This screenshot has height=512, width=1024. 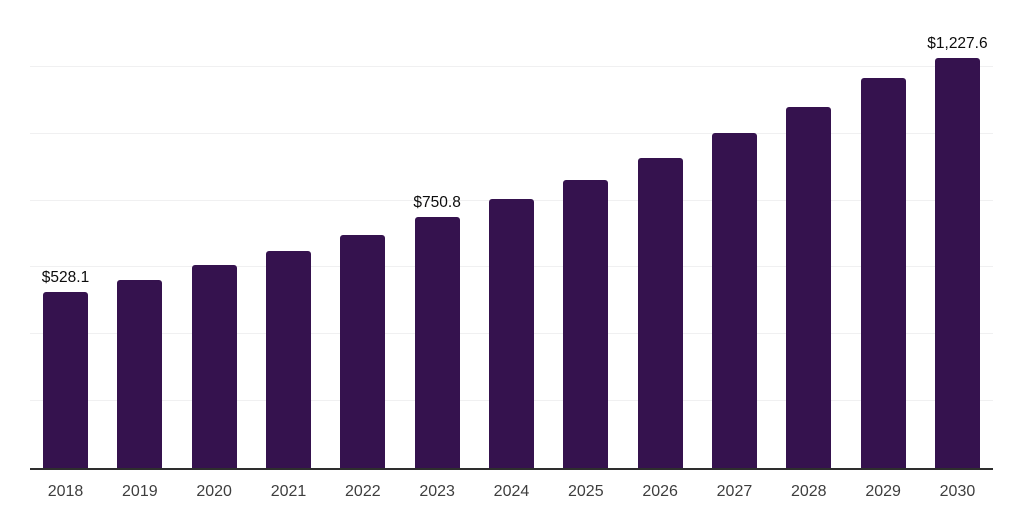 What do you see at coordinates (65, 379) in the screenshot?
I see `bar-2018` at bounding box center [65, 379].